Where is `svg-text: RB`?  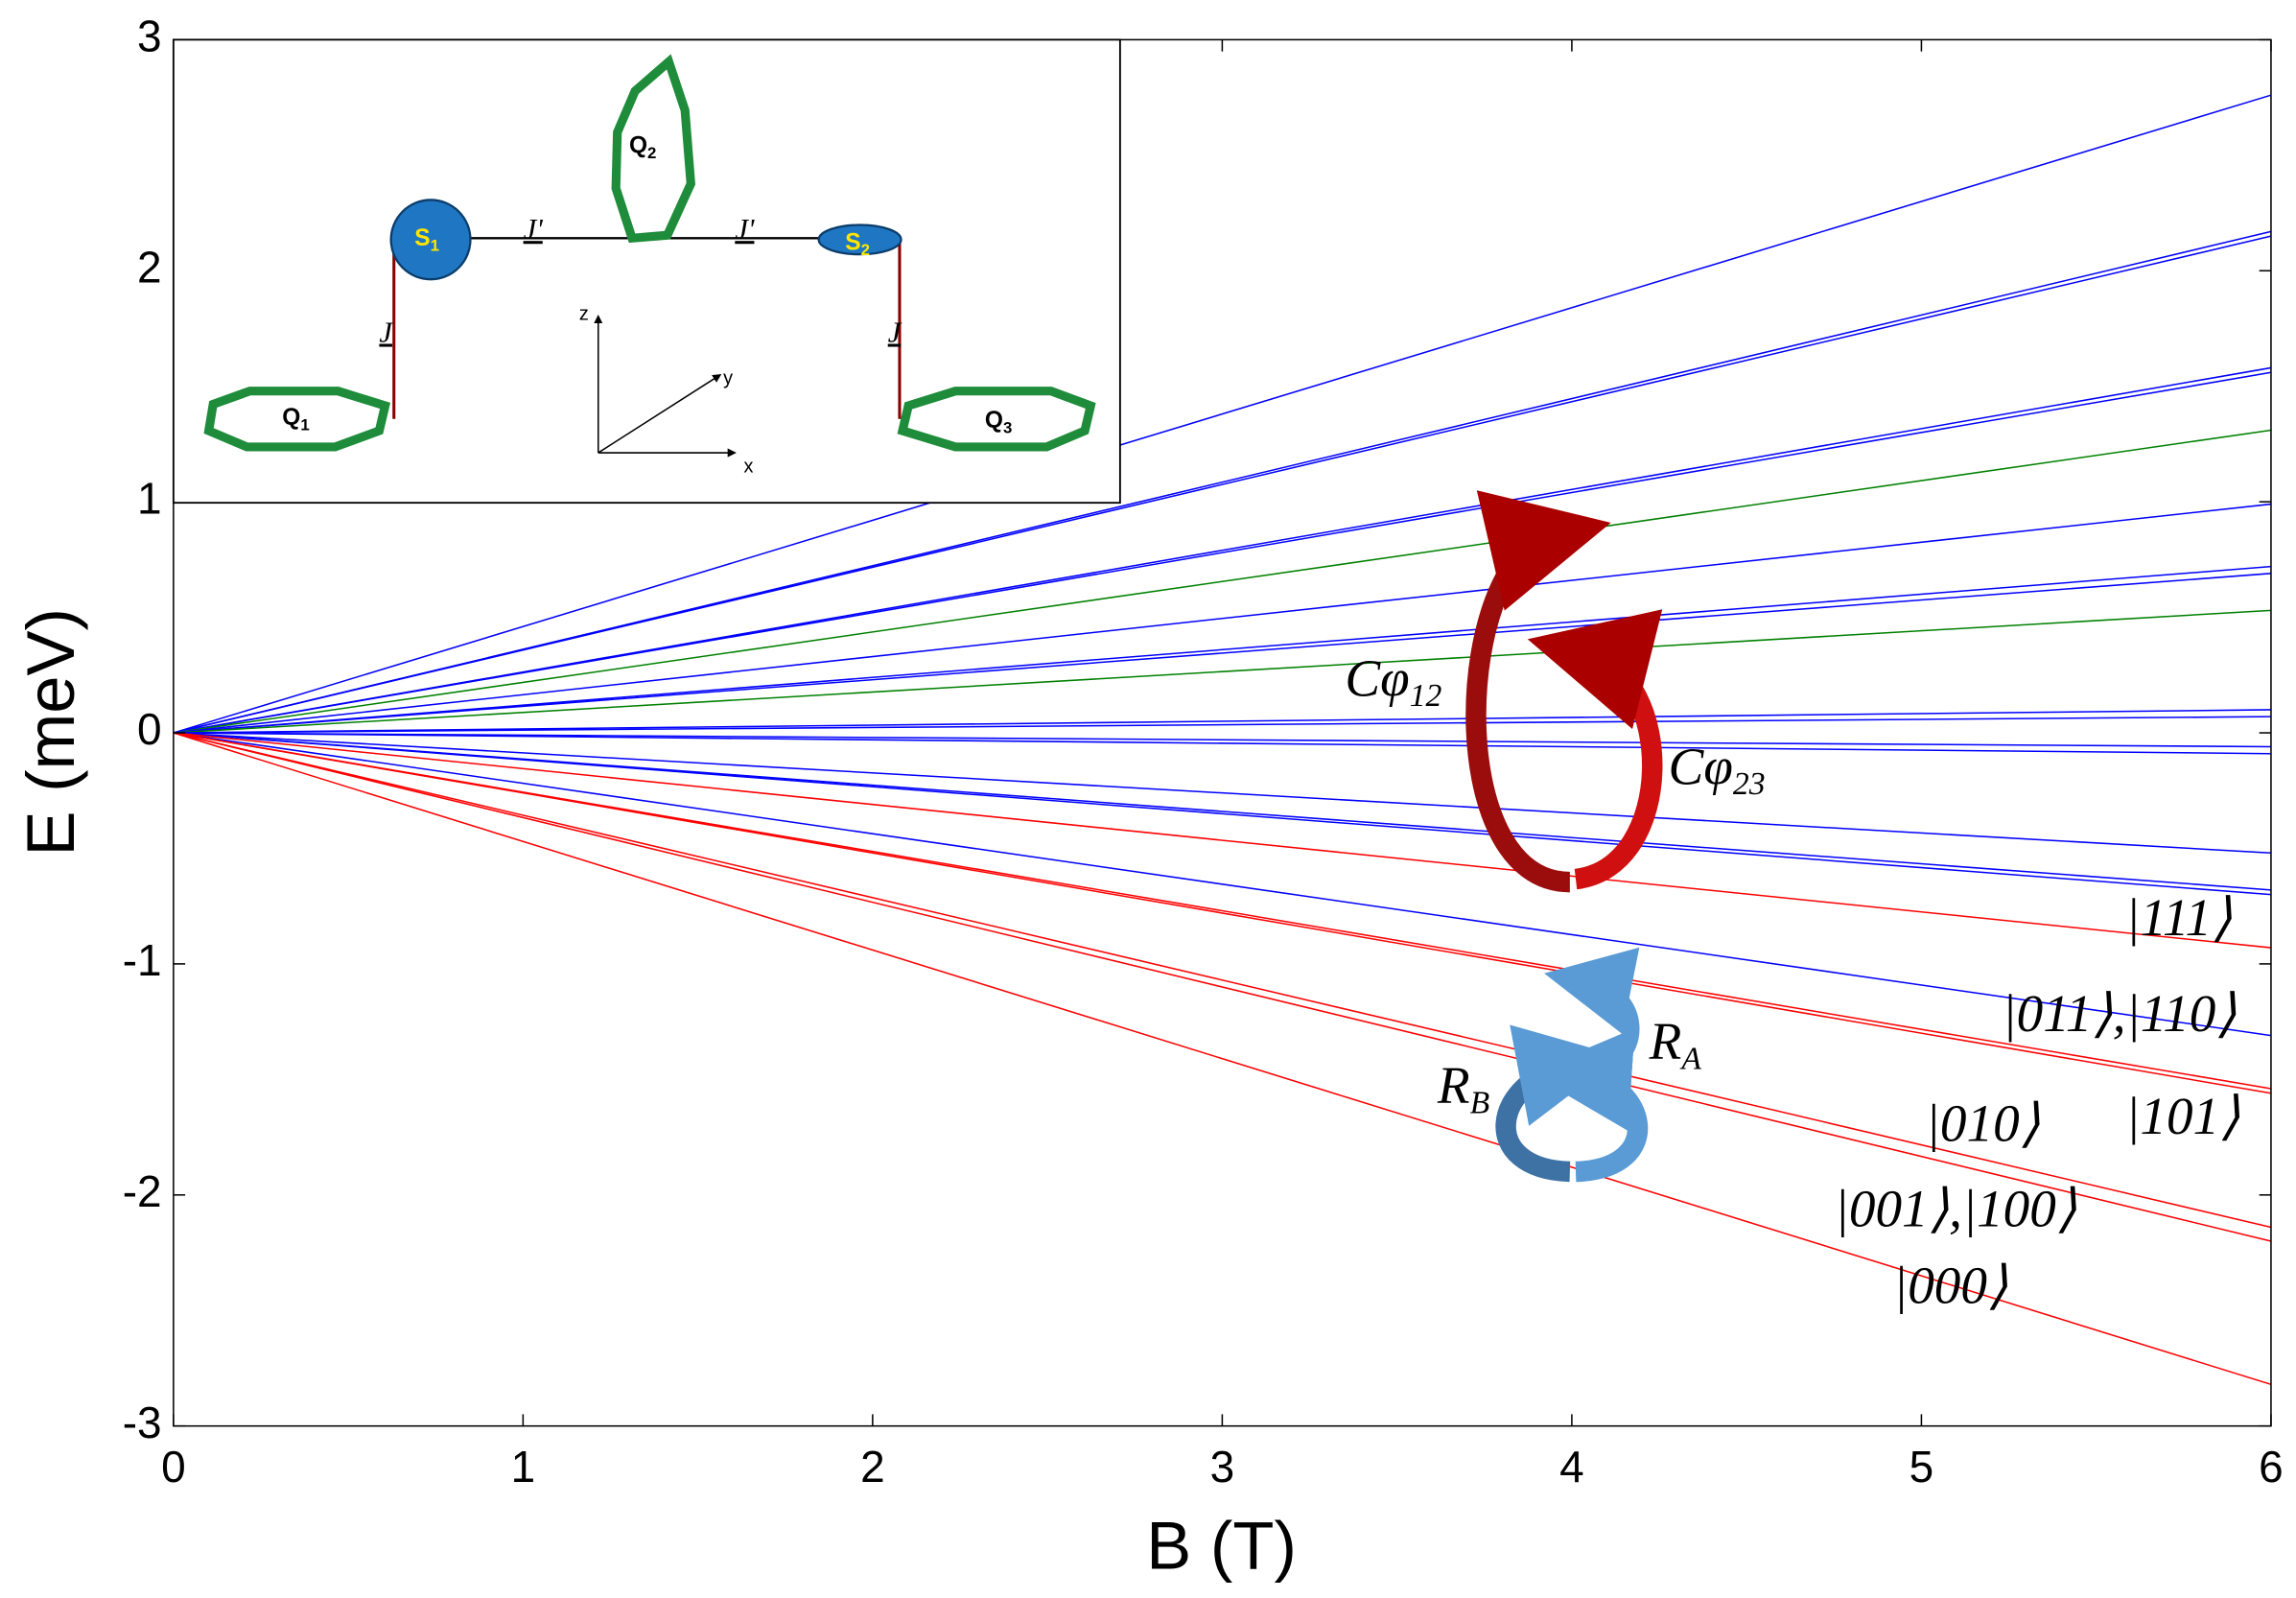 svg-text: RB is located at coordinates (1463, 1088).